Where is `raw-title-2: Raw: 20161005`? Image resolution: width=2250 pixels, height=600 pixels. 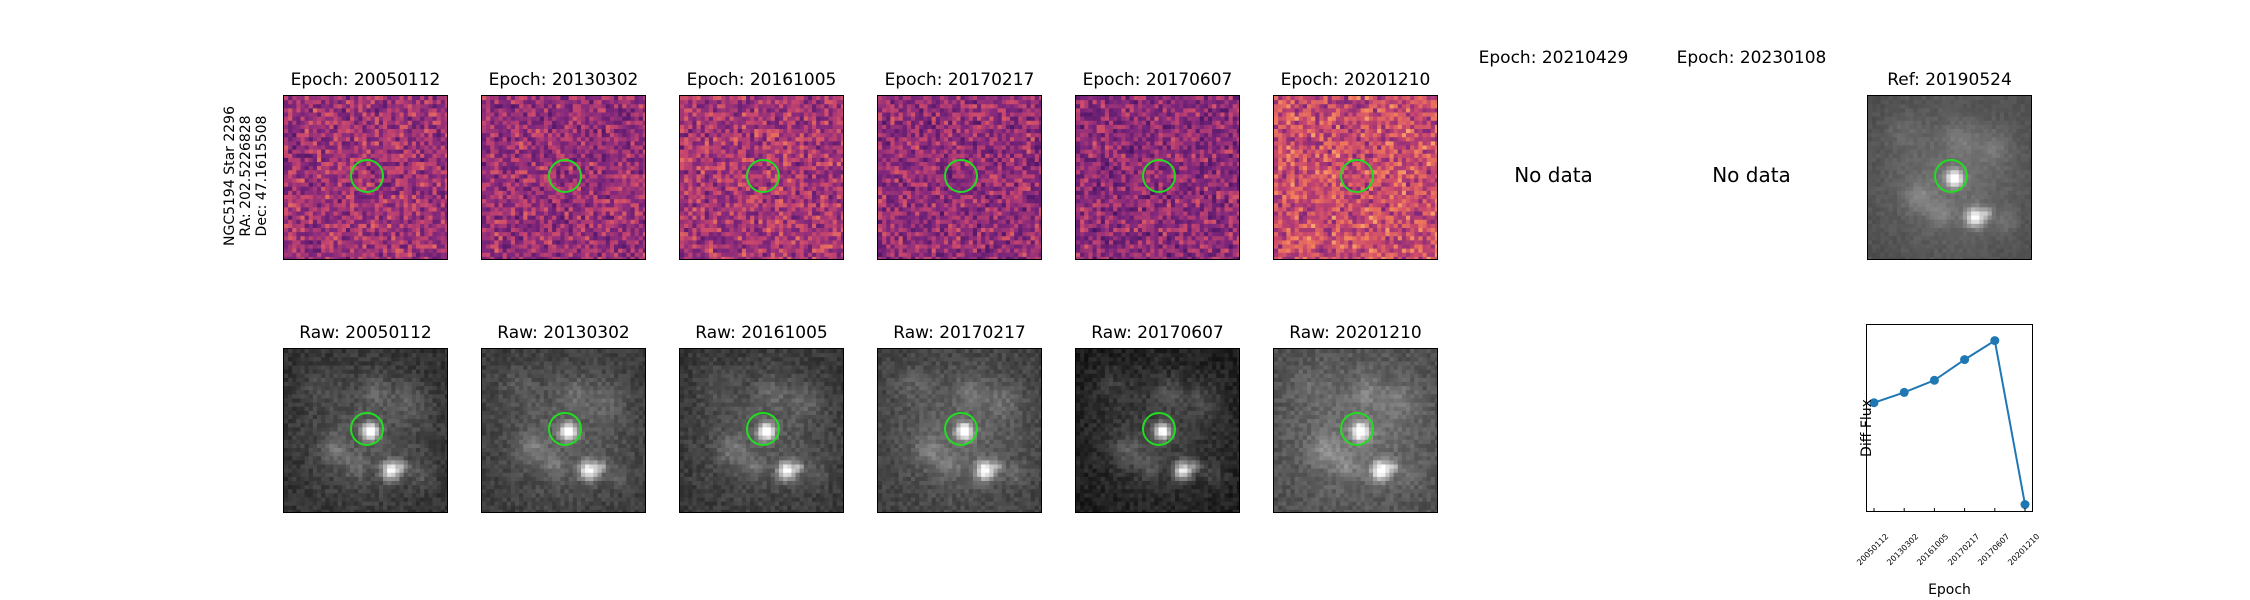 raw-title-2: Raw: 20161005 is located at coordinates (761, 333).